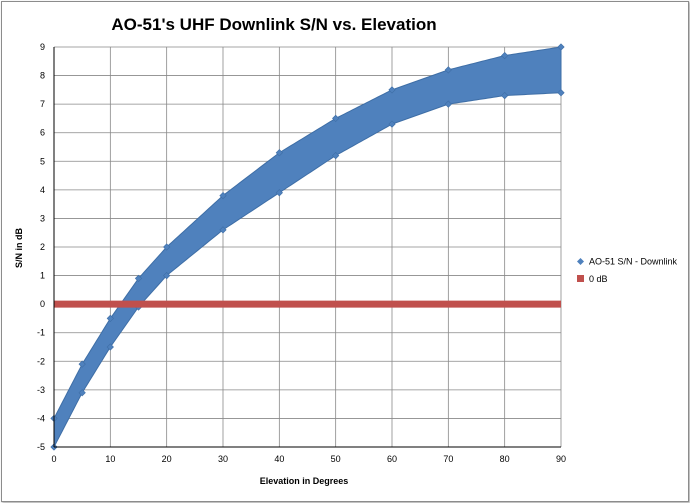 Image resolution: width=690 pixels, height=503 pixels. I want to click on legend-marker-zero-db, so click(580, 278).